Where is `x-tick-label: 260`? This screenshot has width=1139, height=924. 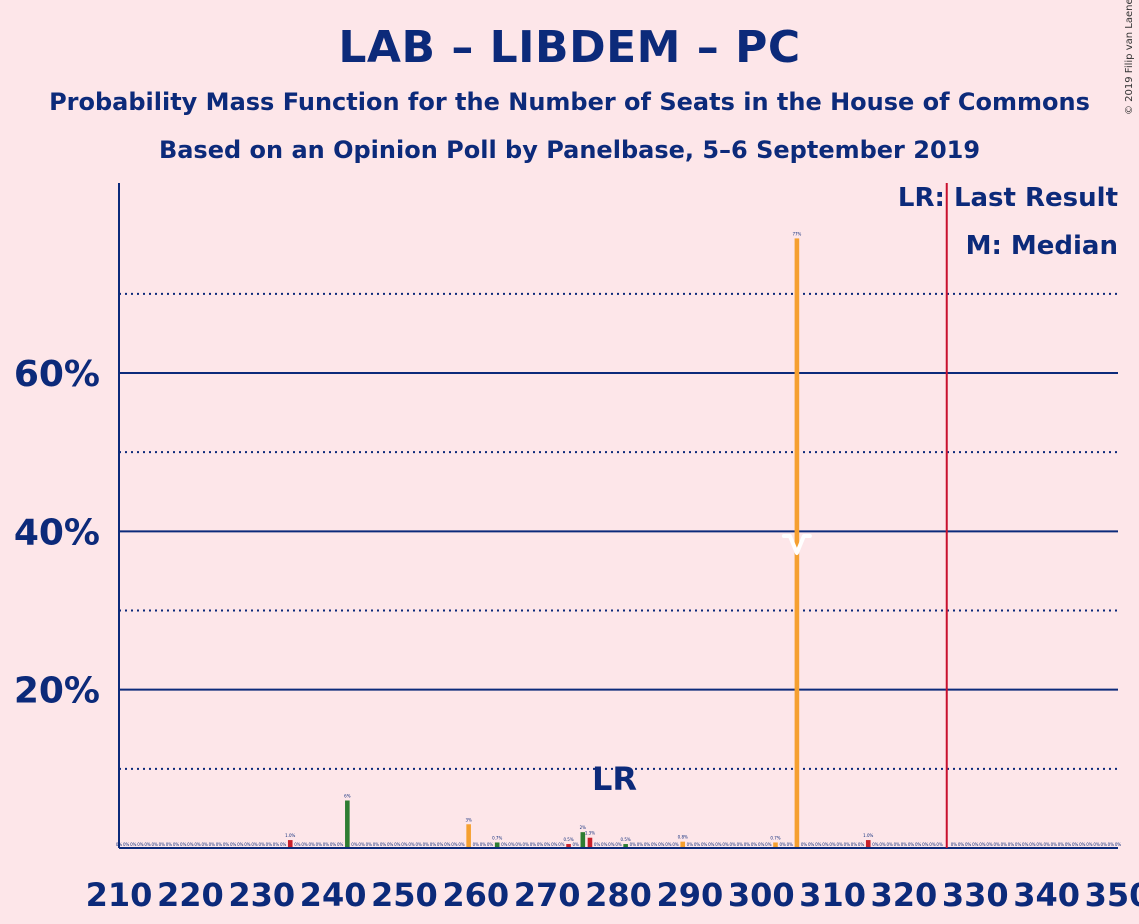 x-tick-label: 260 is located at coordinates (475, 895).